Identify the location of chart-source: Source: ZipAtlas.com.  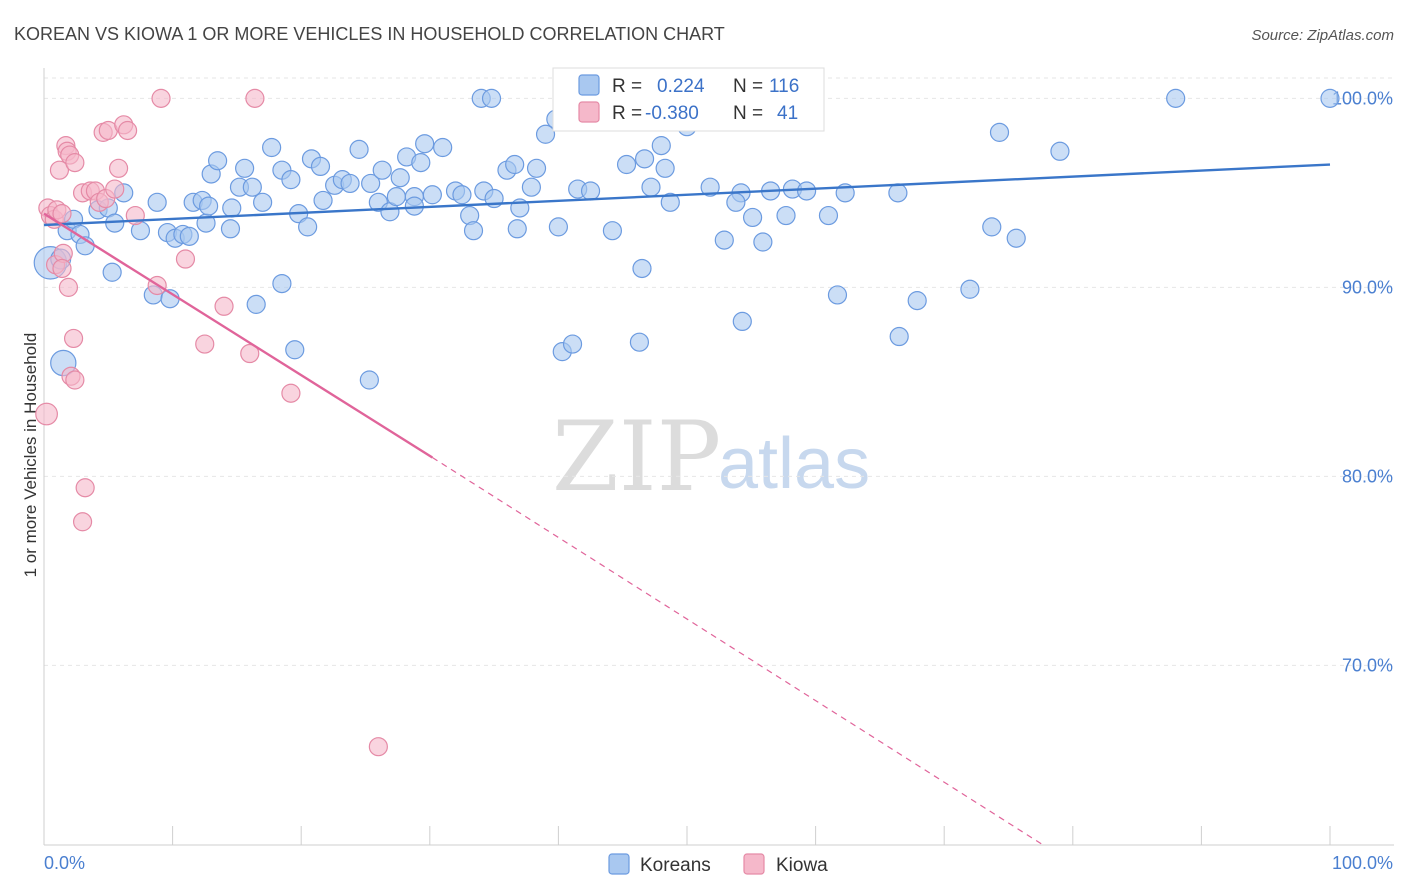
(1322, 35).